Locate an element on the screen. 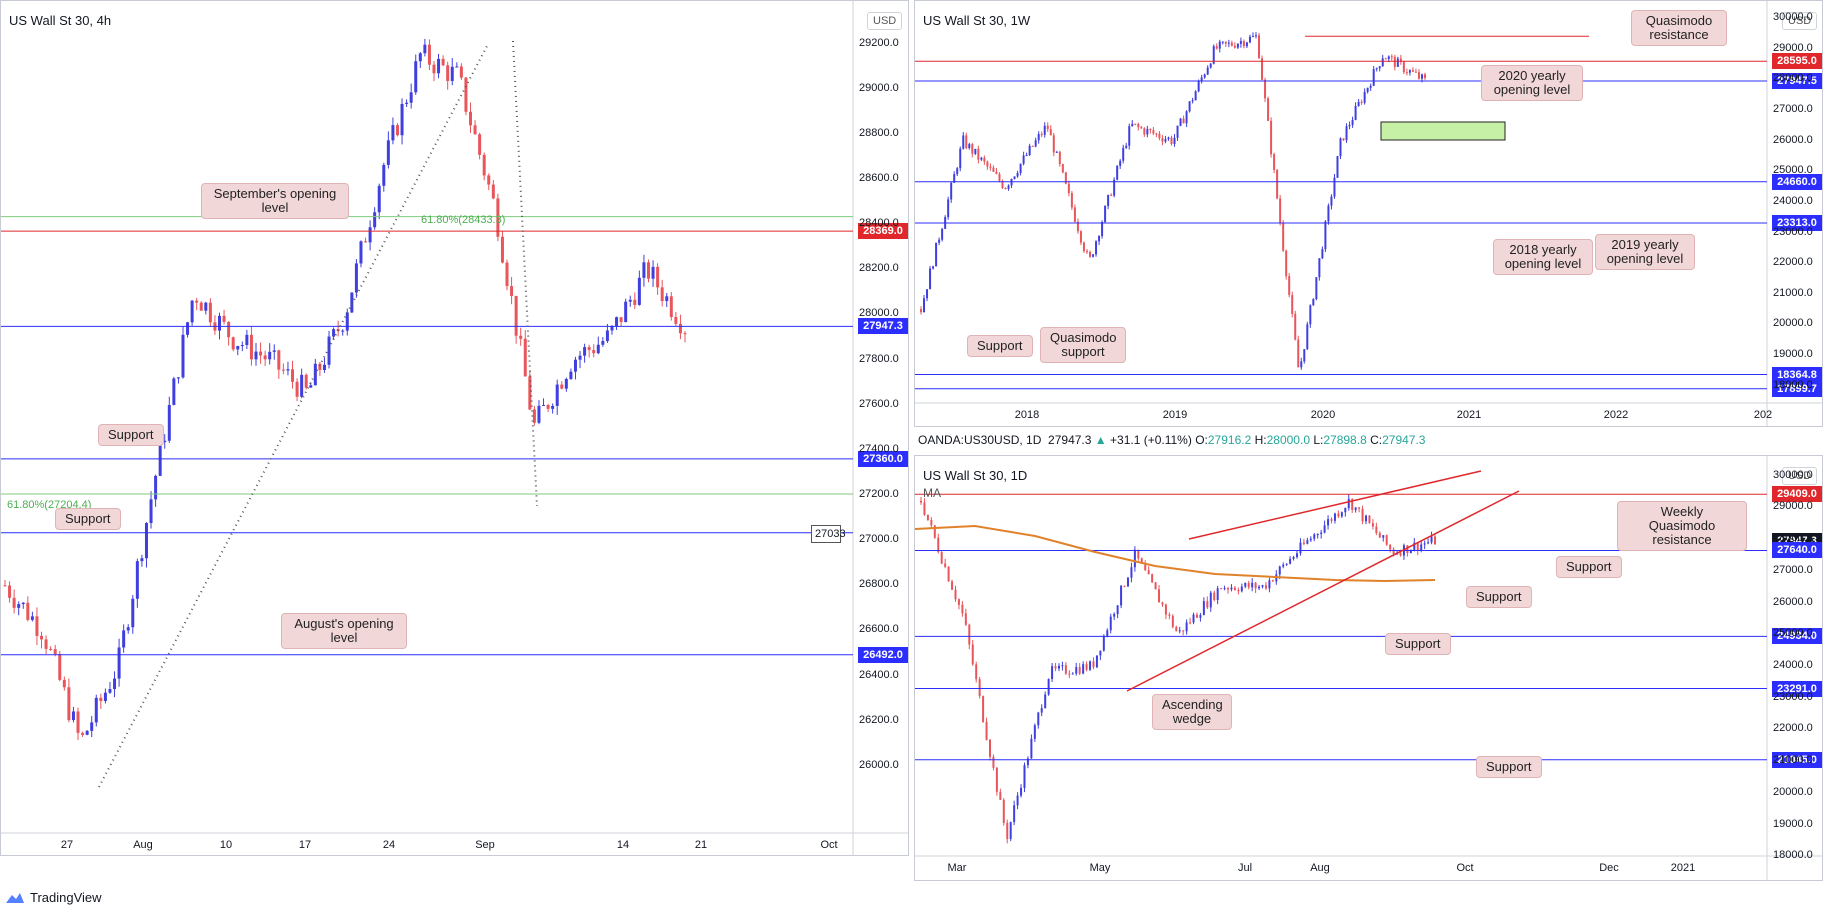 This screenshot has width=1823, height=915. d1-symbol: OANDA:US30USD, 1D is located at coordinates (980, 440).